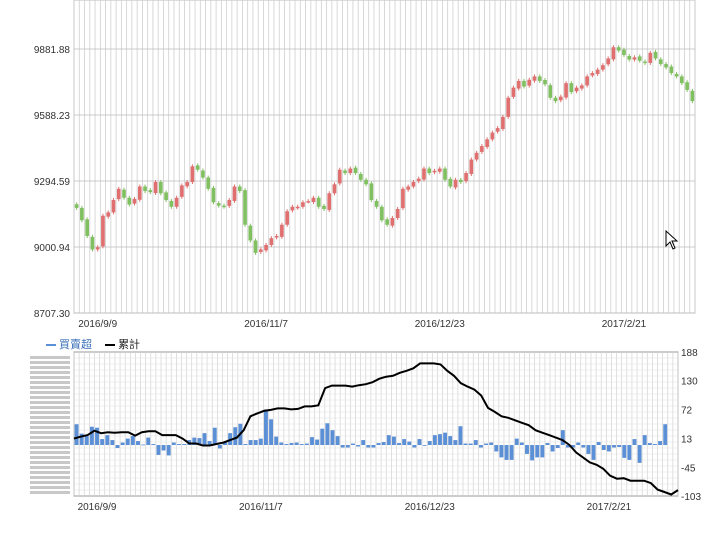  What do you see at coordinates (122, 344) in the screenshot?
I see `legend-item-line: 累計` at bounding box center [122, 344].